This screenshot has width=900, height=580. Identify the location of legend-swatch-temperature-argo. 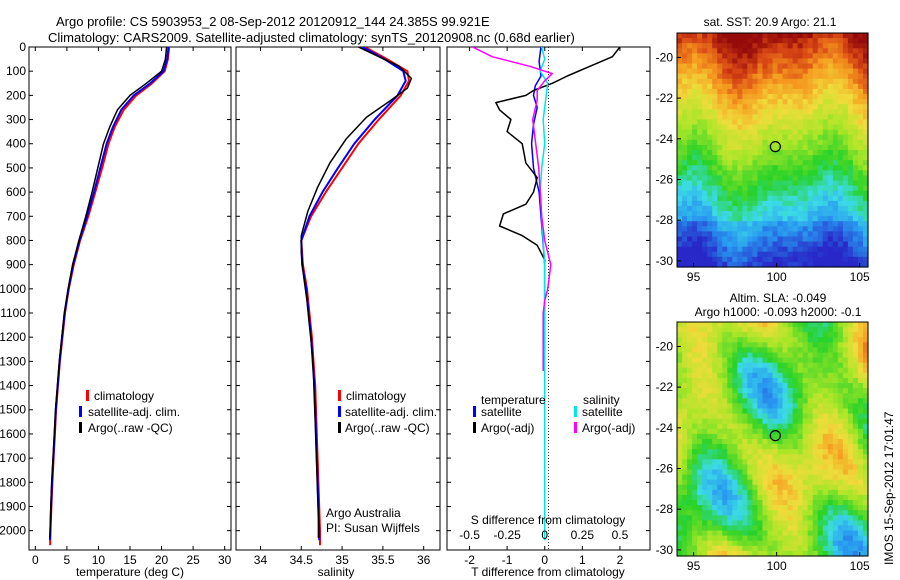
(474, 427).